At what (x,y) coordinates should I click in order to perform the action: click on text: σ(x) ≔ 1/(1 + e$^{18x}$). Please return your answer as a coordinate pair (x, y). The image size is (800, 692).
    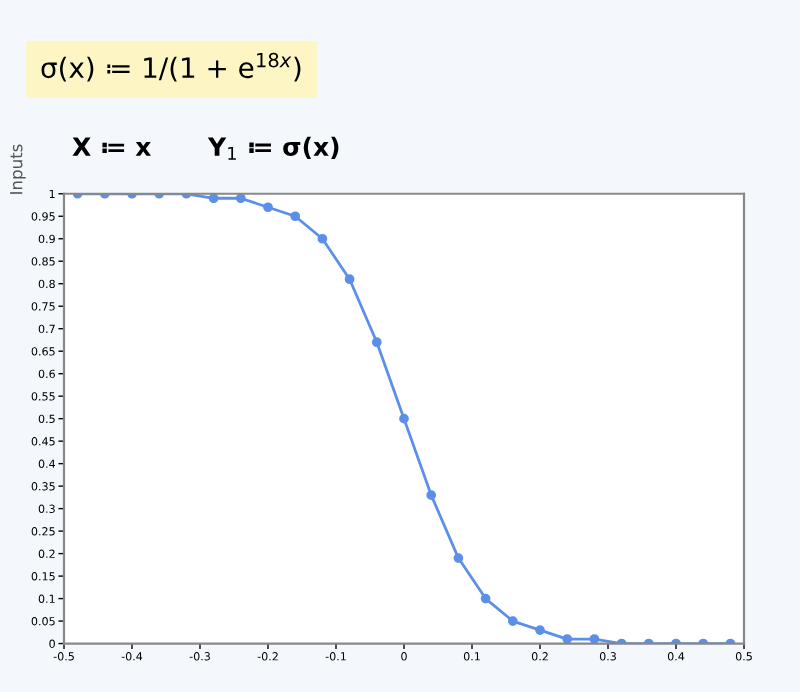
    Looking at the image, I should click on (171, 67).